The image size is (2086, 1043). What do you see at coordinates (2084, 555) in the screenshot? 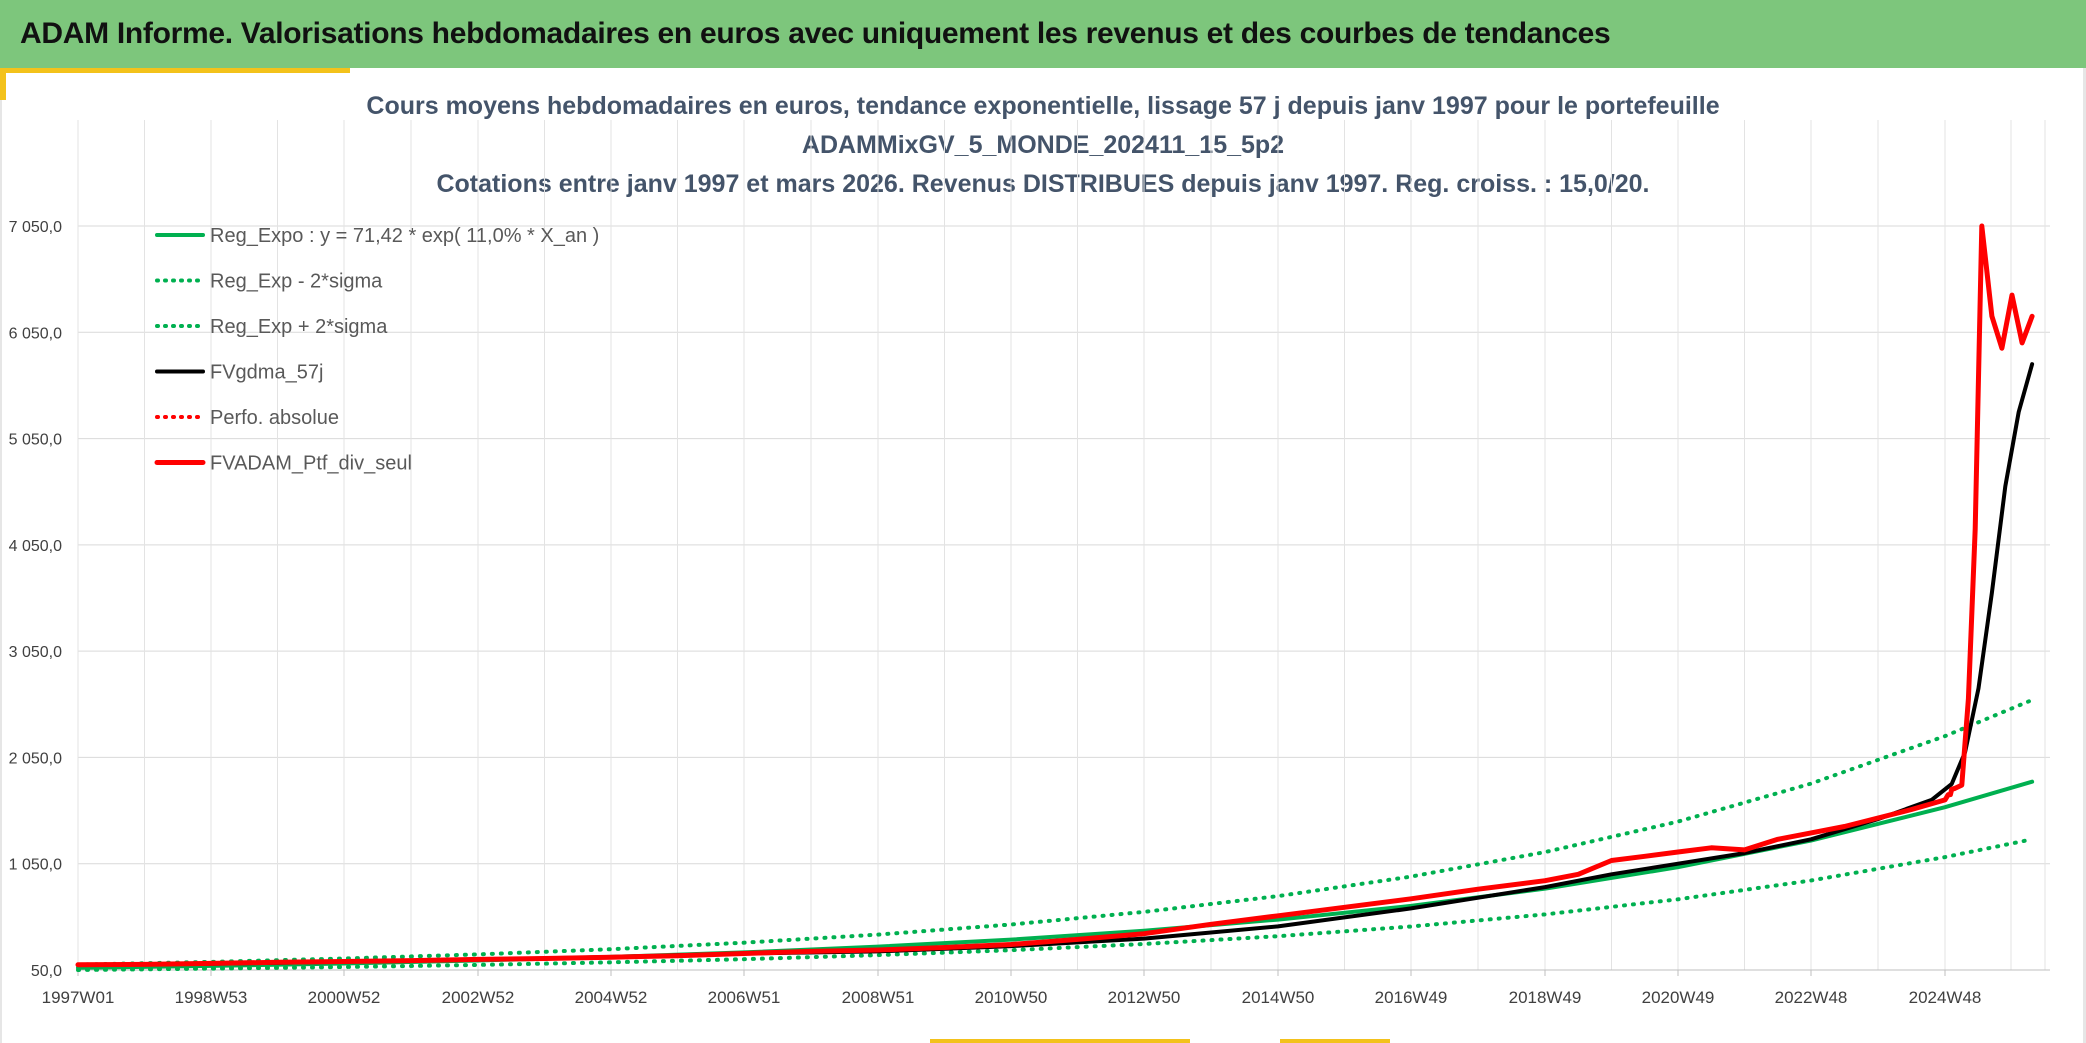
I see `frame-border-right` at bounding box center [2084, 555].